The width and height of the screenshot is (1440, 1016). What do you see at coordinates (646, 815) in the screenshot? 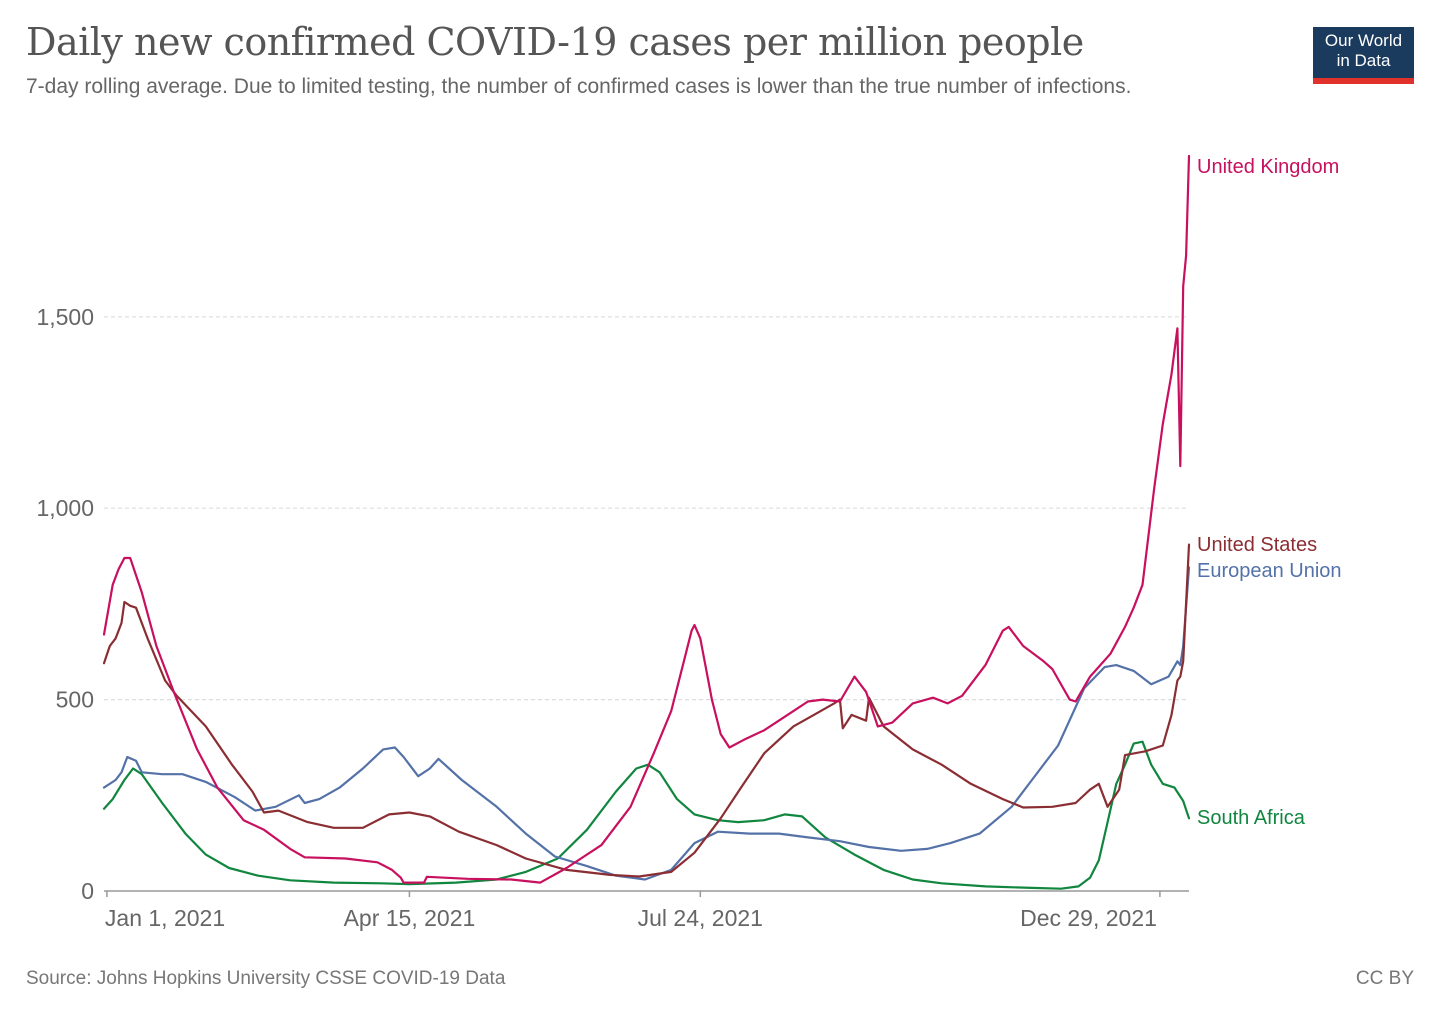
I see `series-line-south-africa` at bounding box center [646, 815].